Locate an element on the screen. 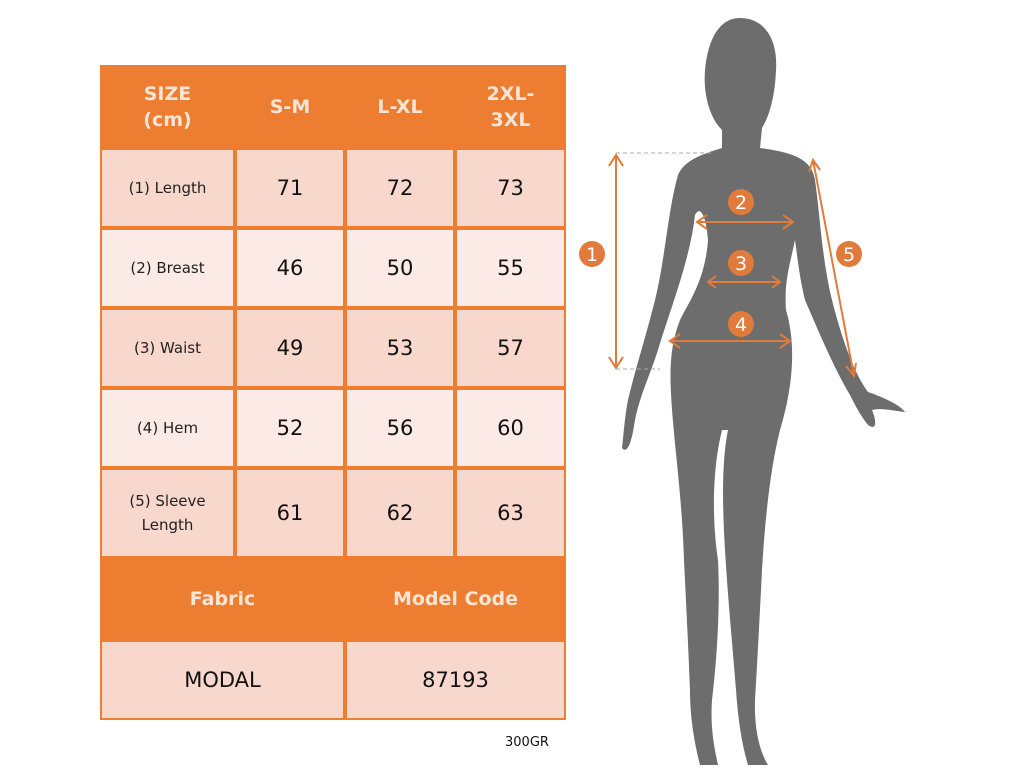 The width and height of the screenshot is (1024, 780). table-cell: 56 is located at coordinates (400, 428).